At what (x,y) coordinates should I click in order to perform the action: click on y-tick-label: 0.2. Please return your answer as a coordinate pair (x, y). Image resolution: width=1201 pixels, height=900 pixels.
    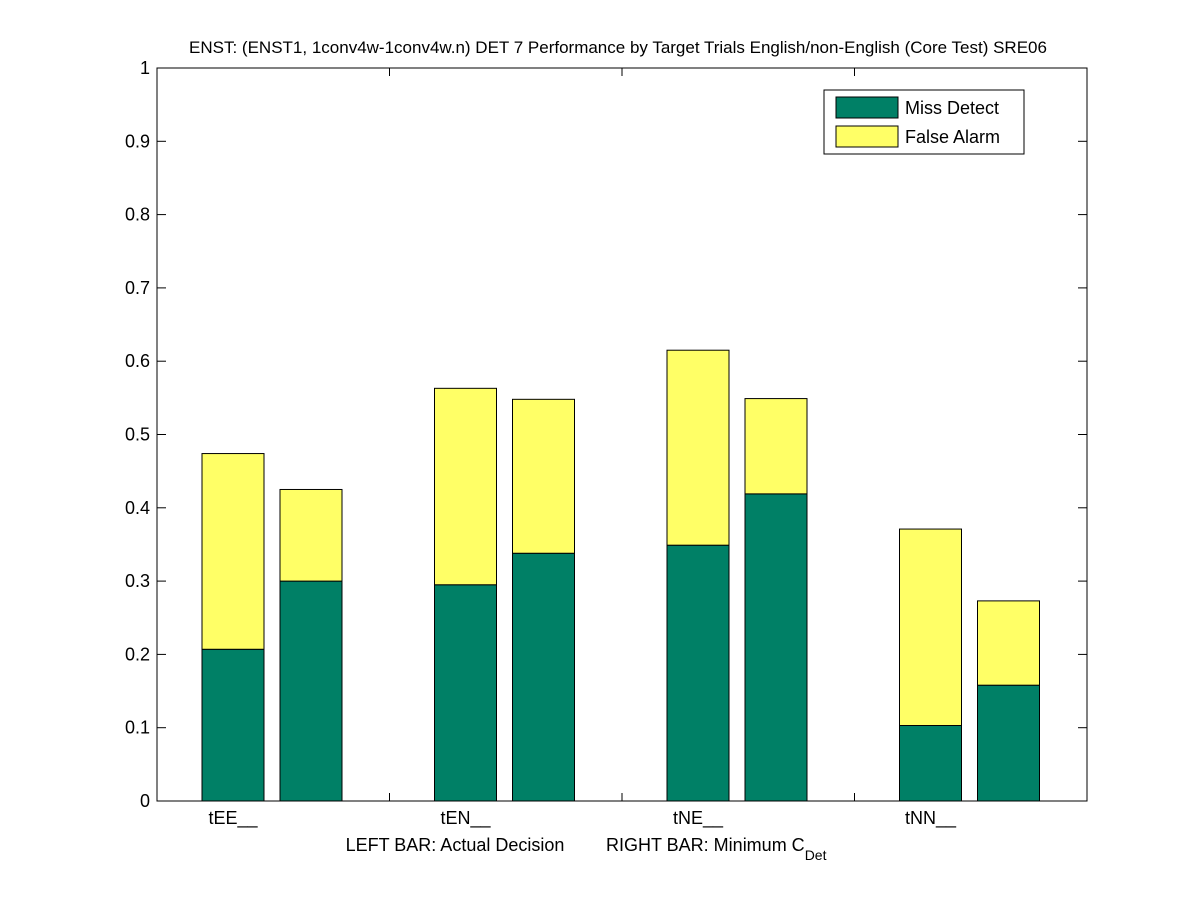
    Looking at the image, I should click on (137, 654).